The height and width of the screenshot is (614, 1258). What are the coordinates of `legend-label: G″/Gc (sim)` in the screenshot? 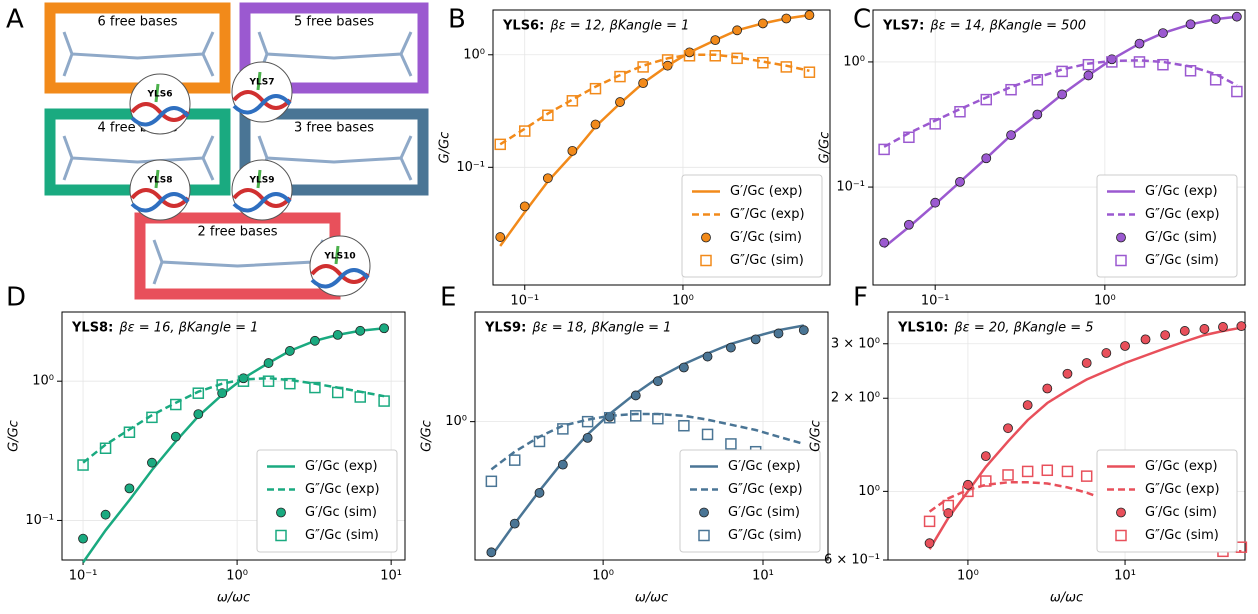 It's located at (765, 535).